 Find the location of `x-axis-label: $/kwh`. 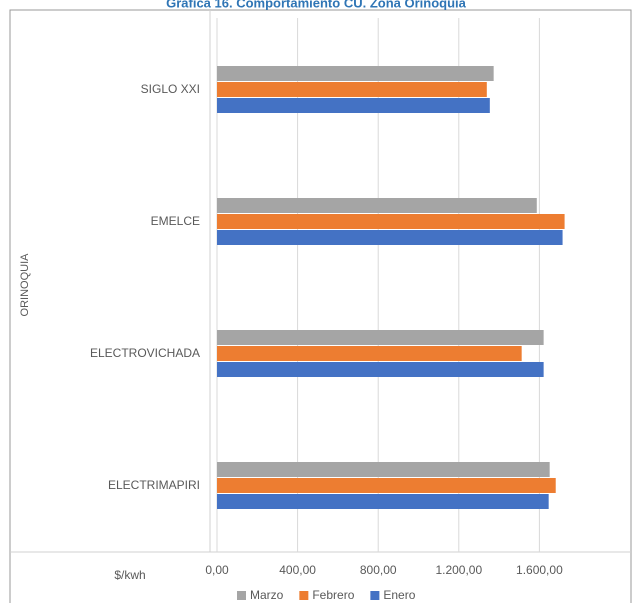

x-axis-label: $/kwh is located at coordinates (129, 575).